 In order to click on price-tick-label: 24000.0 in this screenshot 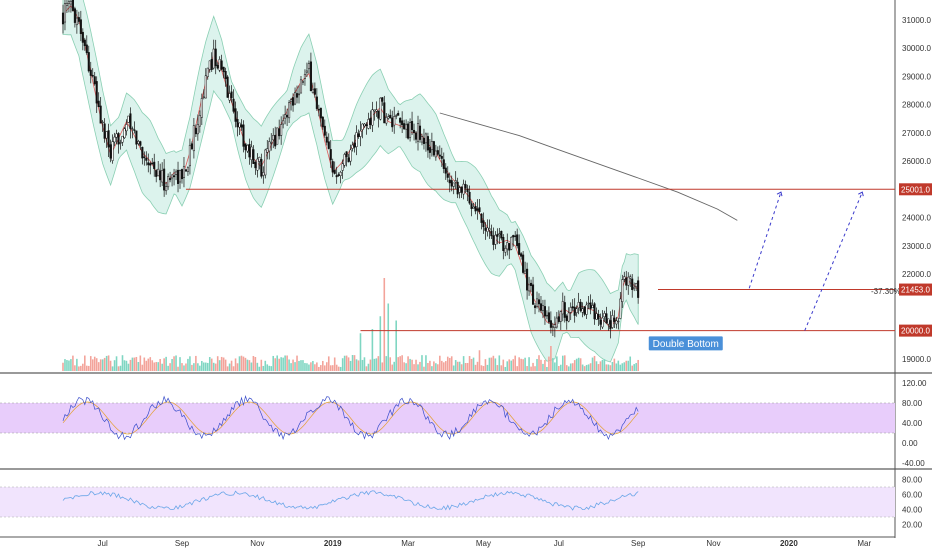, I will do `click(916, 218)`.